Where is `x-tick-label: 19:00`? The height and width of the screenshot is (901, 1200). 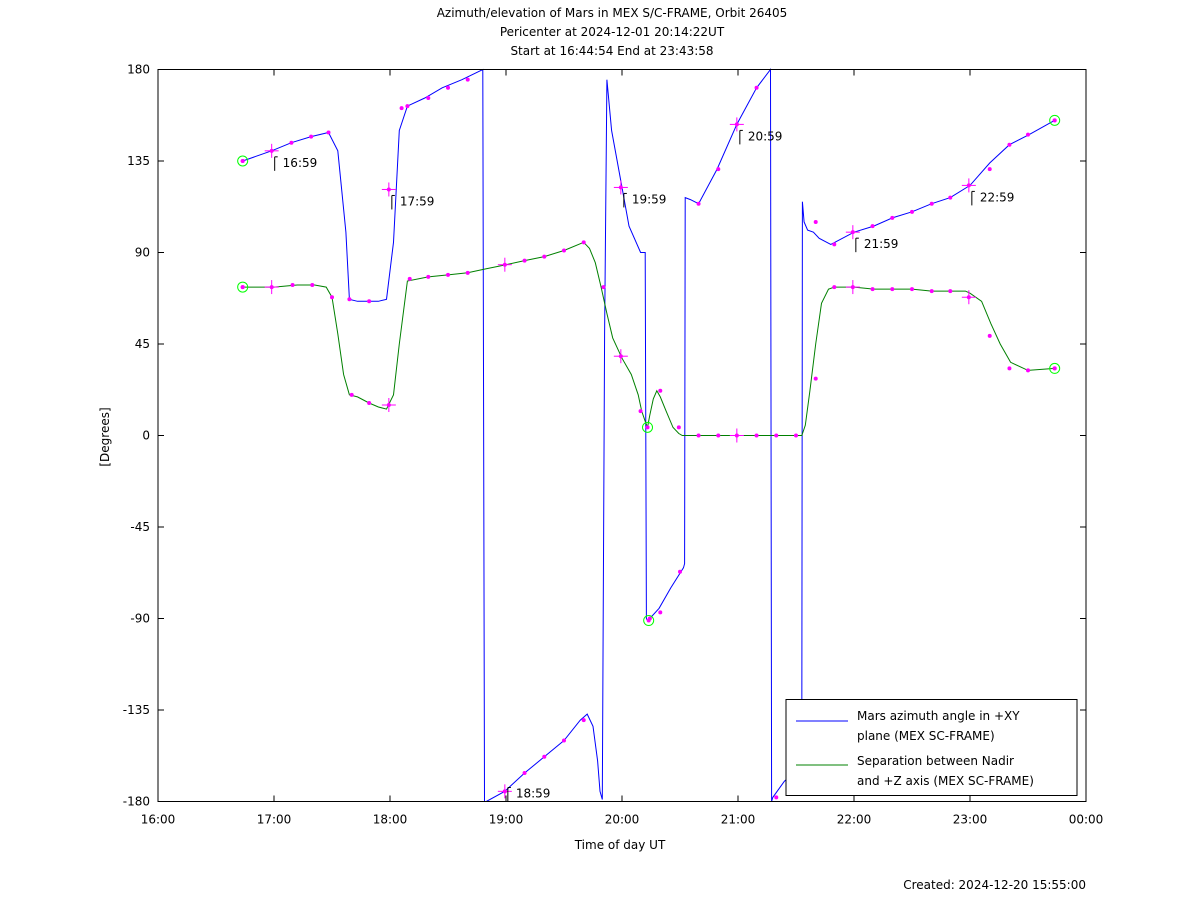 x-tick-label: 19:00 is located at coordinates (506, 820).